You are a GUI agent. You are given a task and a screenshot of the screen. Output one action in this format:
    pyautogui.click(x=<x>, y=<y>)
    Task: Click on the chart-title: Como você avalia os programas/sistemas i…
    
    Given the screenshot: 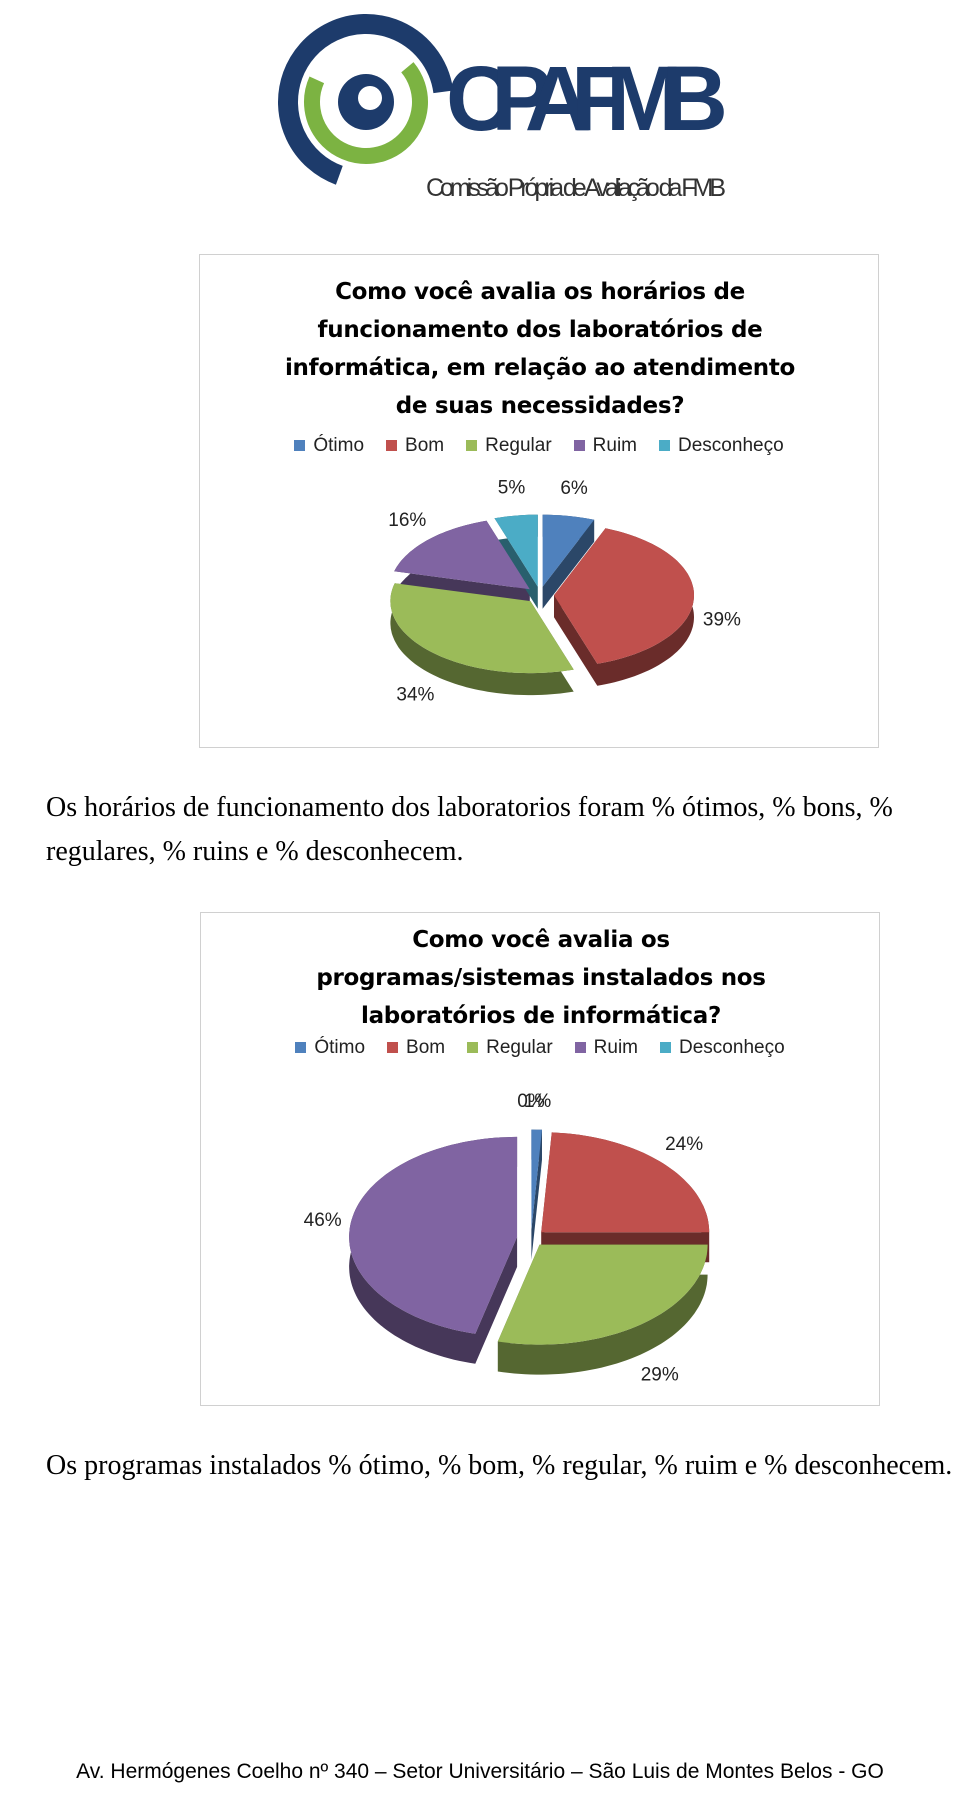 What is the action you would take?
    pyautogui.click(x=541, y=978)
    